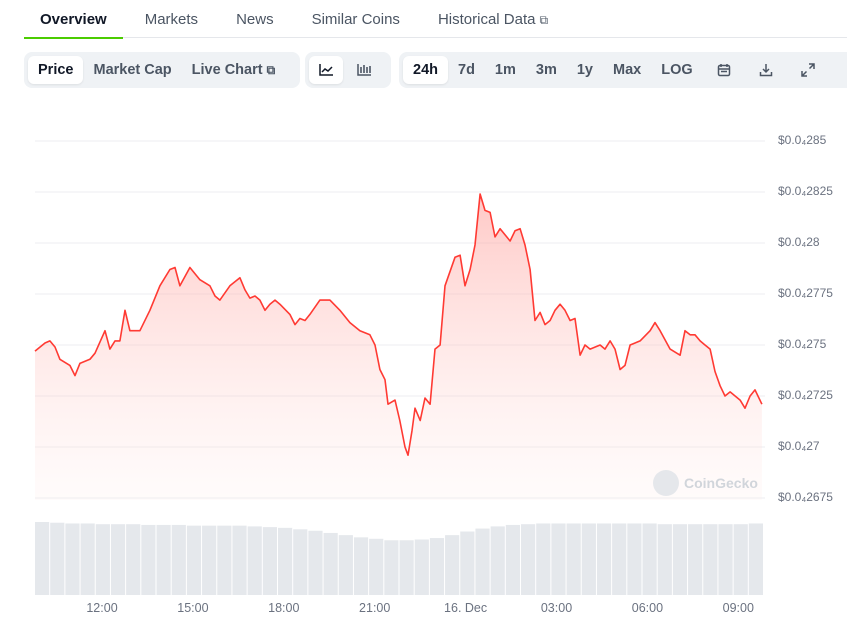 This screenshot has width=847, height=631. I want to click on date-range-button, so click(724, 70).